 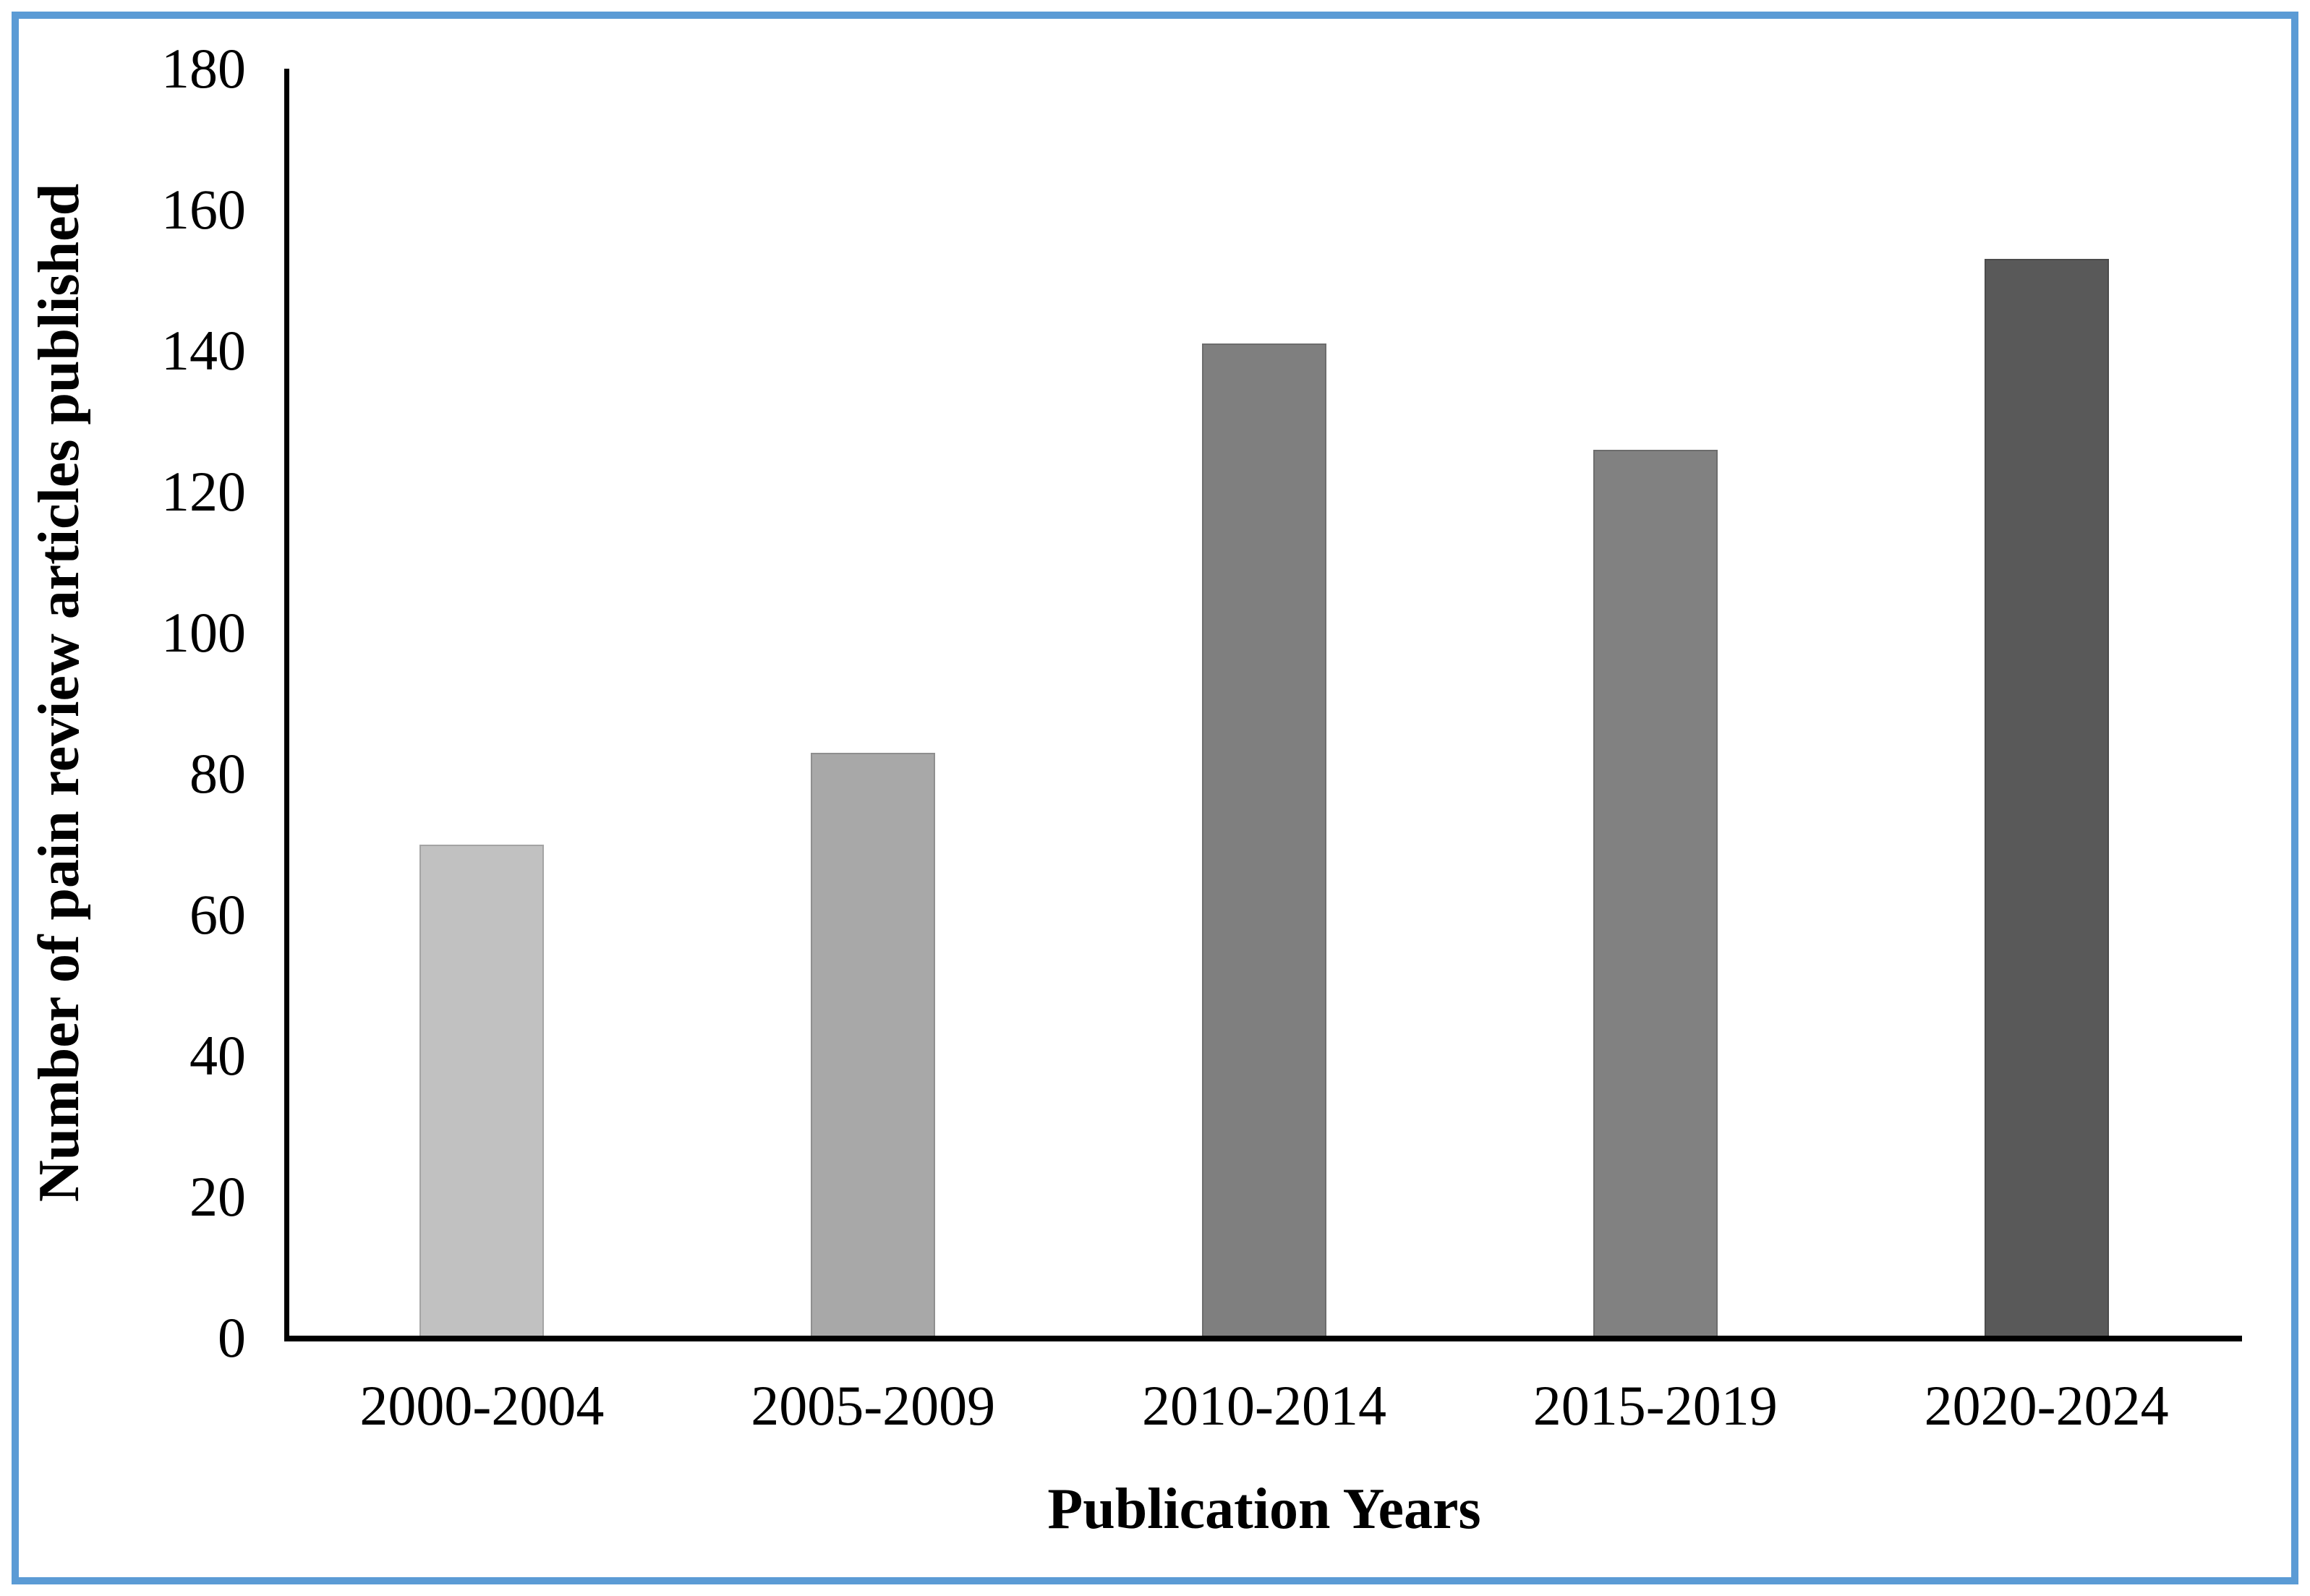 What do you see at coordinates (1655, 1405) in the screenshot?
I see `x-category-label-2015-2019: 2015-2019` at bounding box center [1655, 1405].